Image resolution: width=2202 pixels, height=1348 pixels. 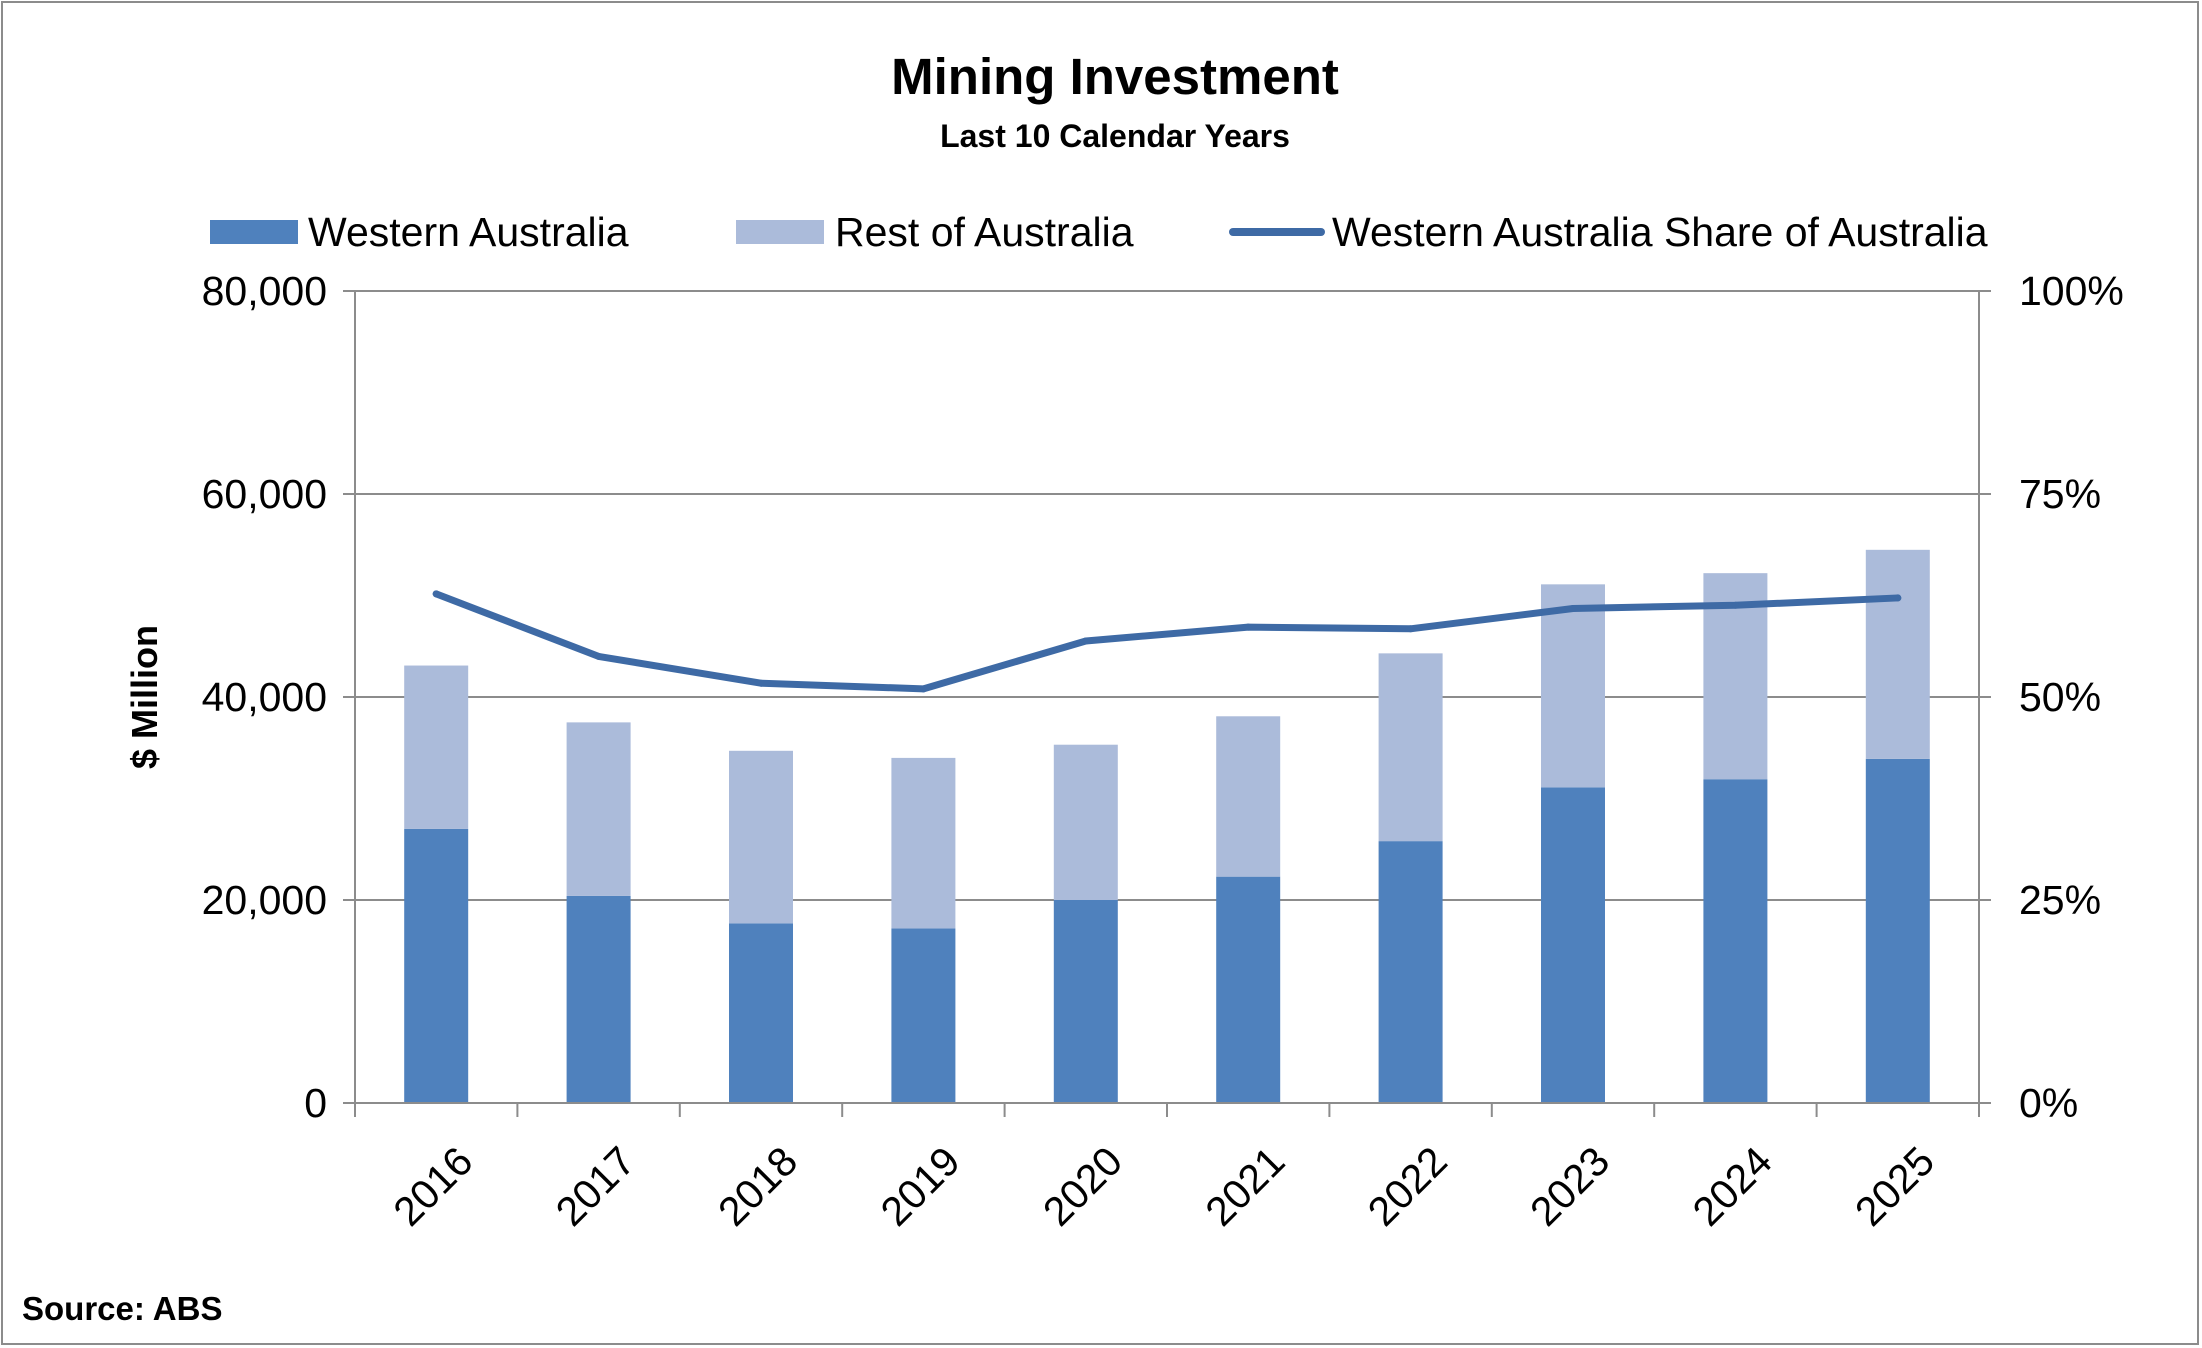 What do you see at coordinates (780, 232) in the screenshot?
I see `legend-rest-of-australia-swatch` at bounding box center [780, 232].